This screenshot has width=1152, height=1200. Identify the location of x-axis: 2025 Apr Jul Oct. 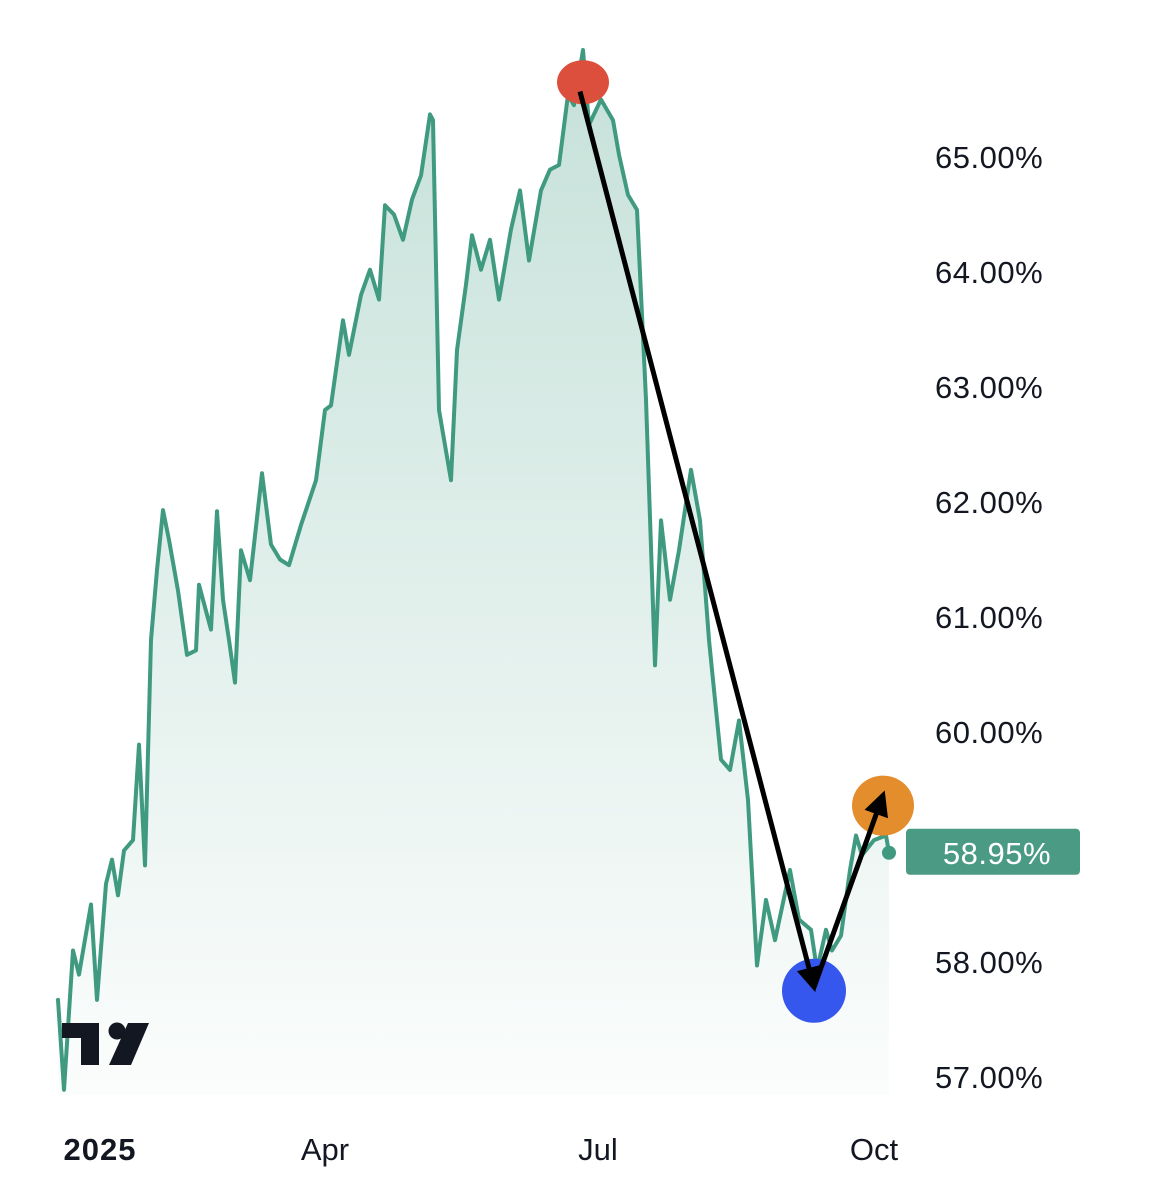
(481, 1149).